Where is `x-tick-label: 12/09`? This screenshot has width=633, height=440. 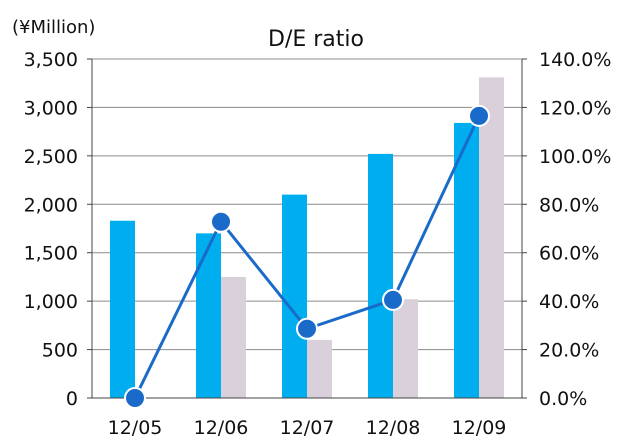
x-tick-label: 12/09 is located at coordinates (479, 428).